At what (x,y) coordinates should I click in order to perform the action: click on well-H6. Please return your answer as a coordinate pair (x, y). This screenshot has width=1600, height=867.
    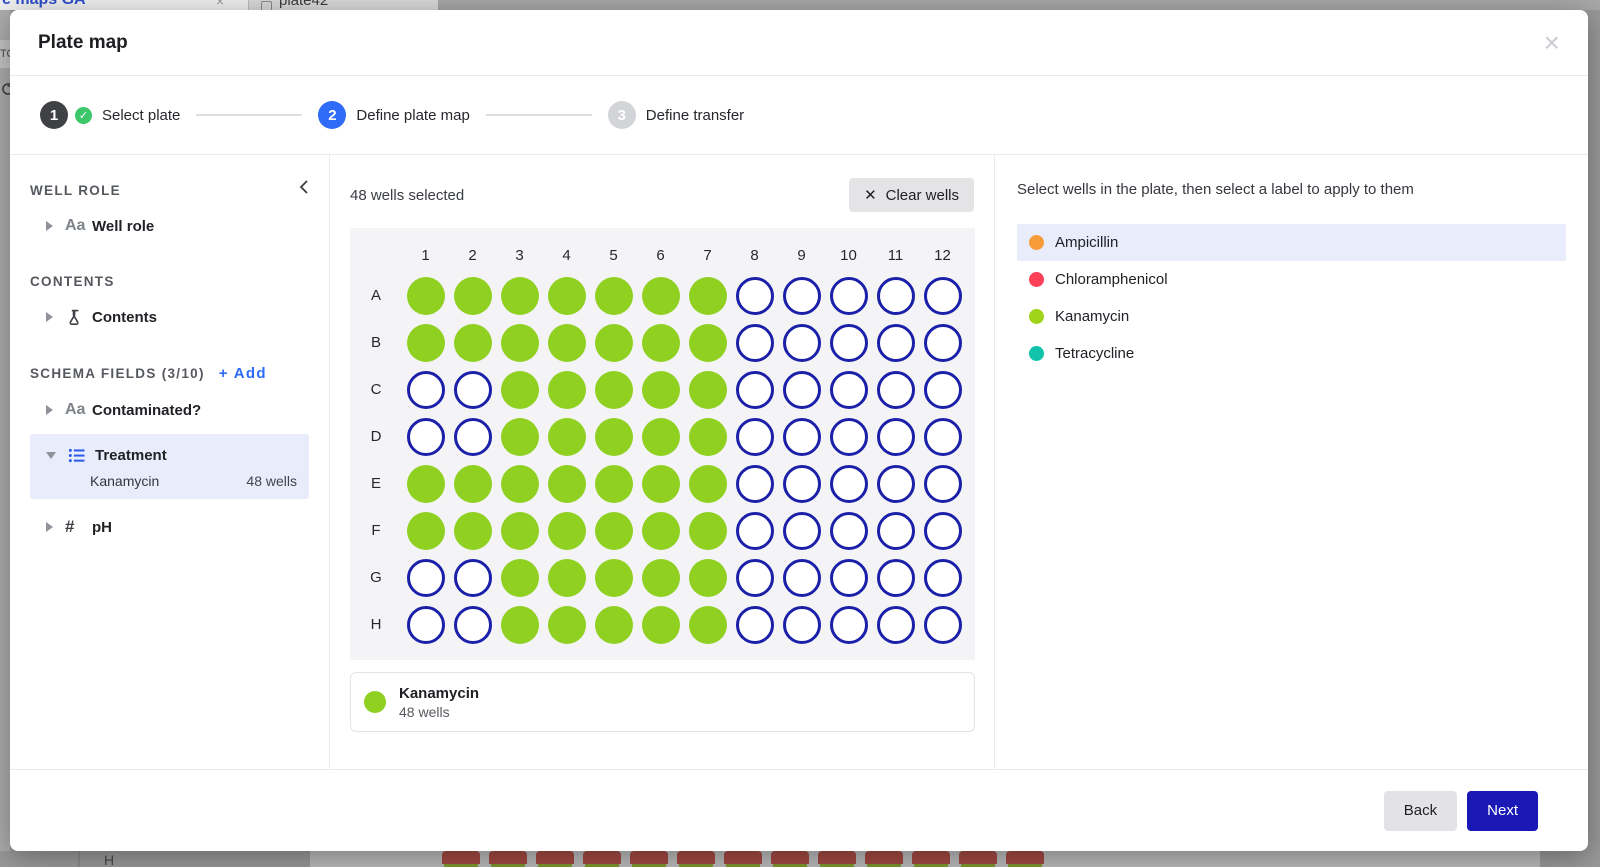
    Looking at the image, I should click on (660, 624).